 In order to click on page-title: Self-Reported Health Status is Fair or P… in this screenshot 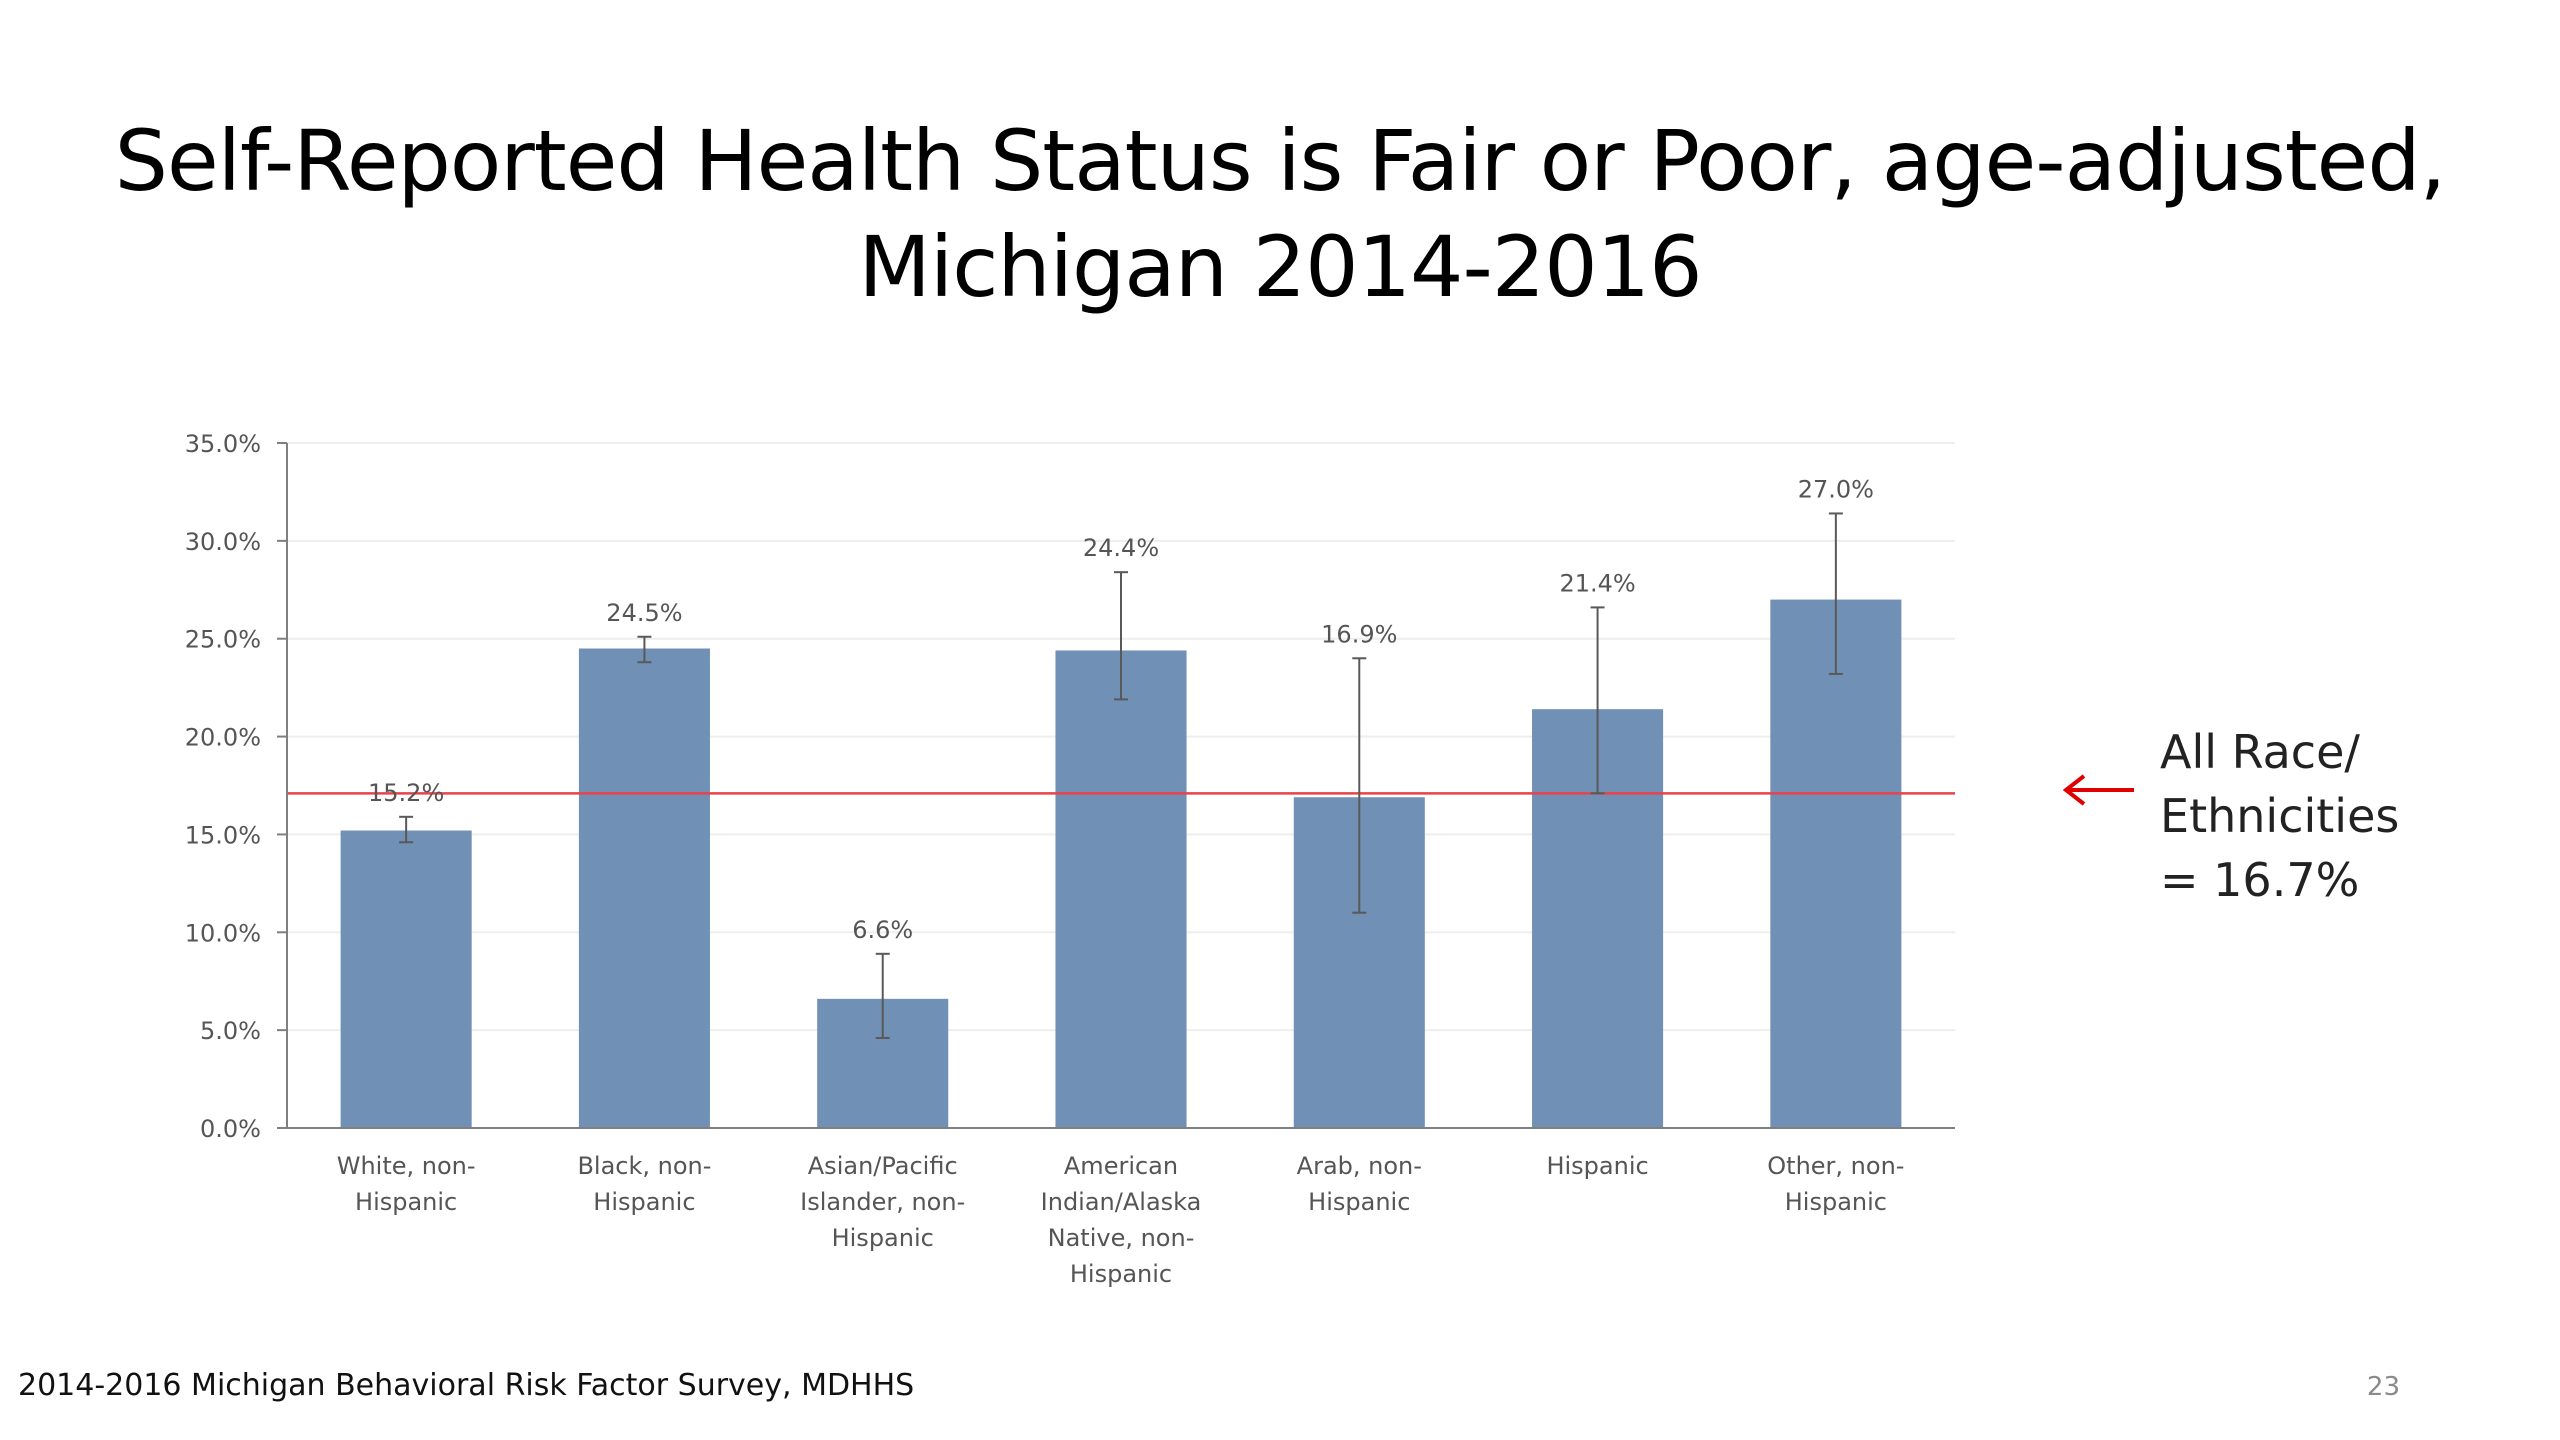, I will do `click(1280, 214)`.